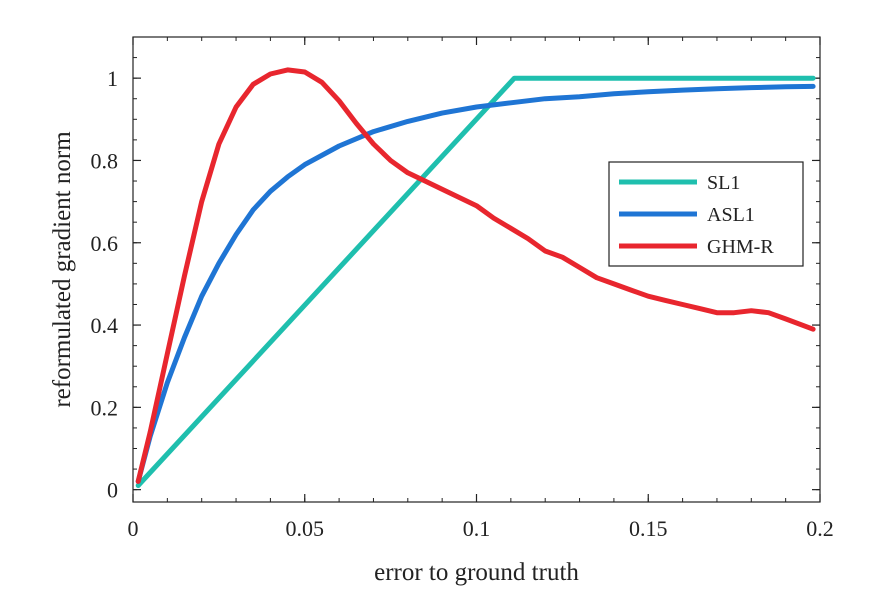 This screenshot has height=616, width=876. I want to click on x-tick-label: 0.1, so click(477, 528).